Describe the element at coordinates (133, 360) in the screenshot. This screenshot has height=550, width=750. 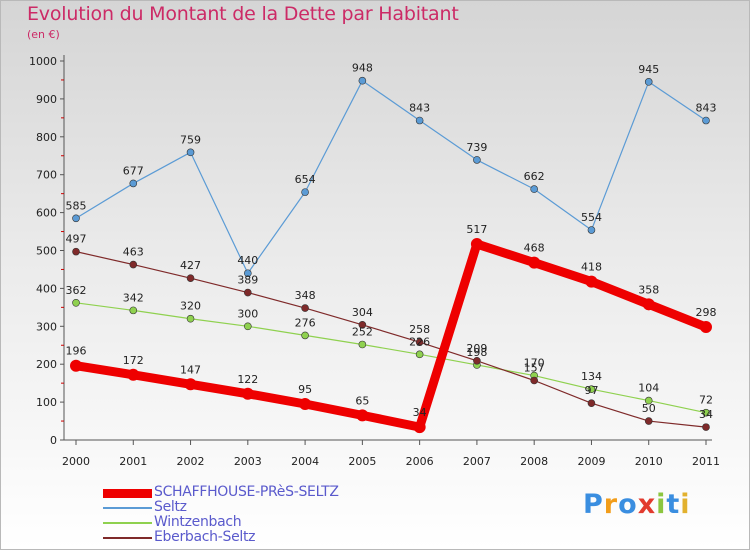
I see `data-label: 172` at that location.